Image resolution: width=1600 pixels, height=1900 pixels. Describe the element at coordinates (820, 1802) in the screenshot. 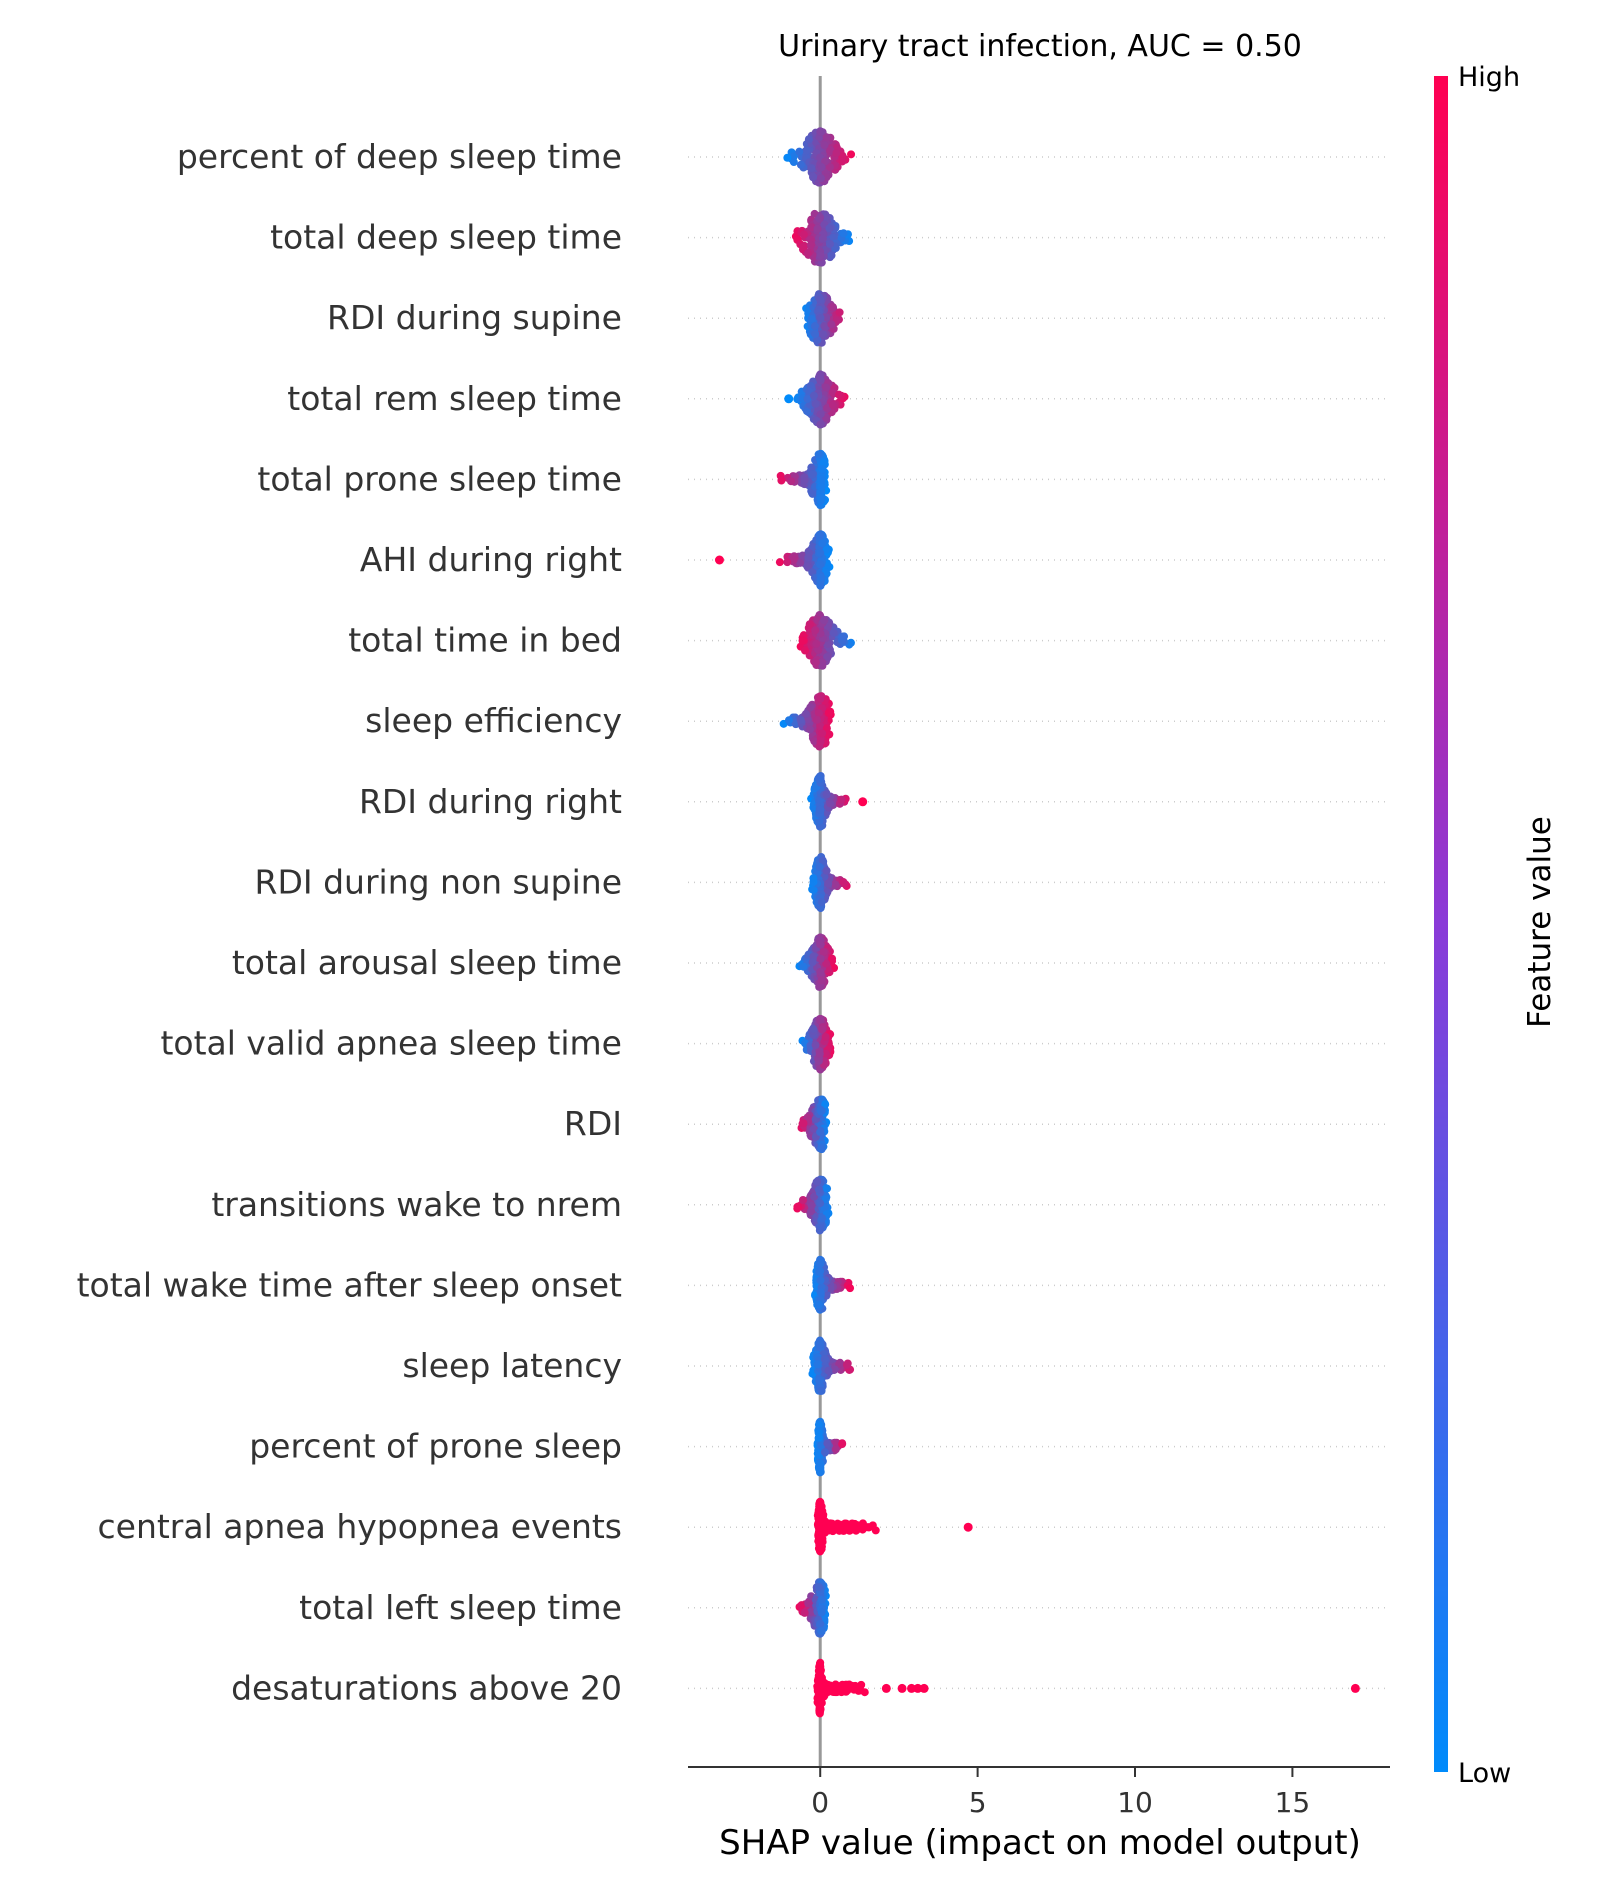

I see `x-tick-label: 0` at that location.